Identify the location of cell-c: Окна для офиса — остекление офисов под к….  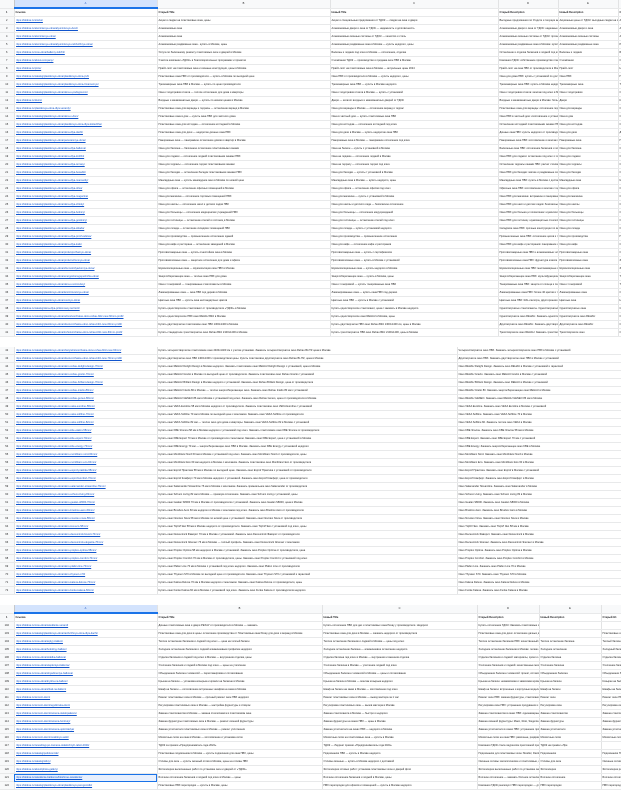
(414, 188).